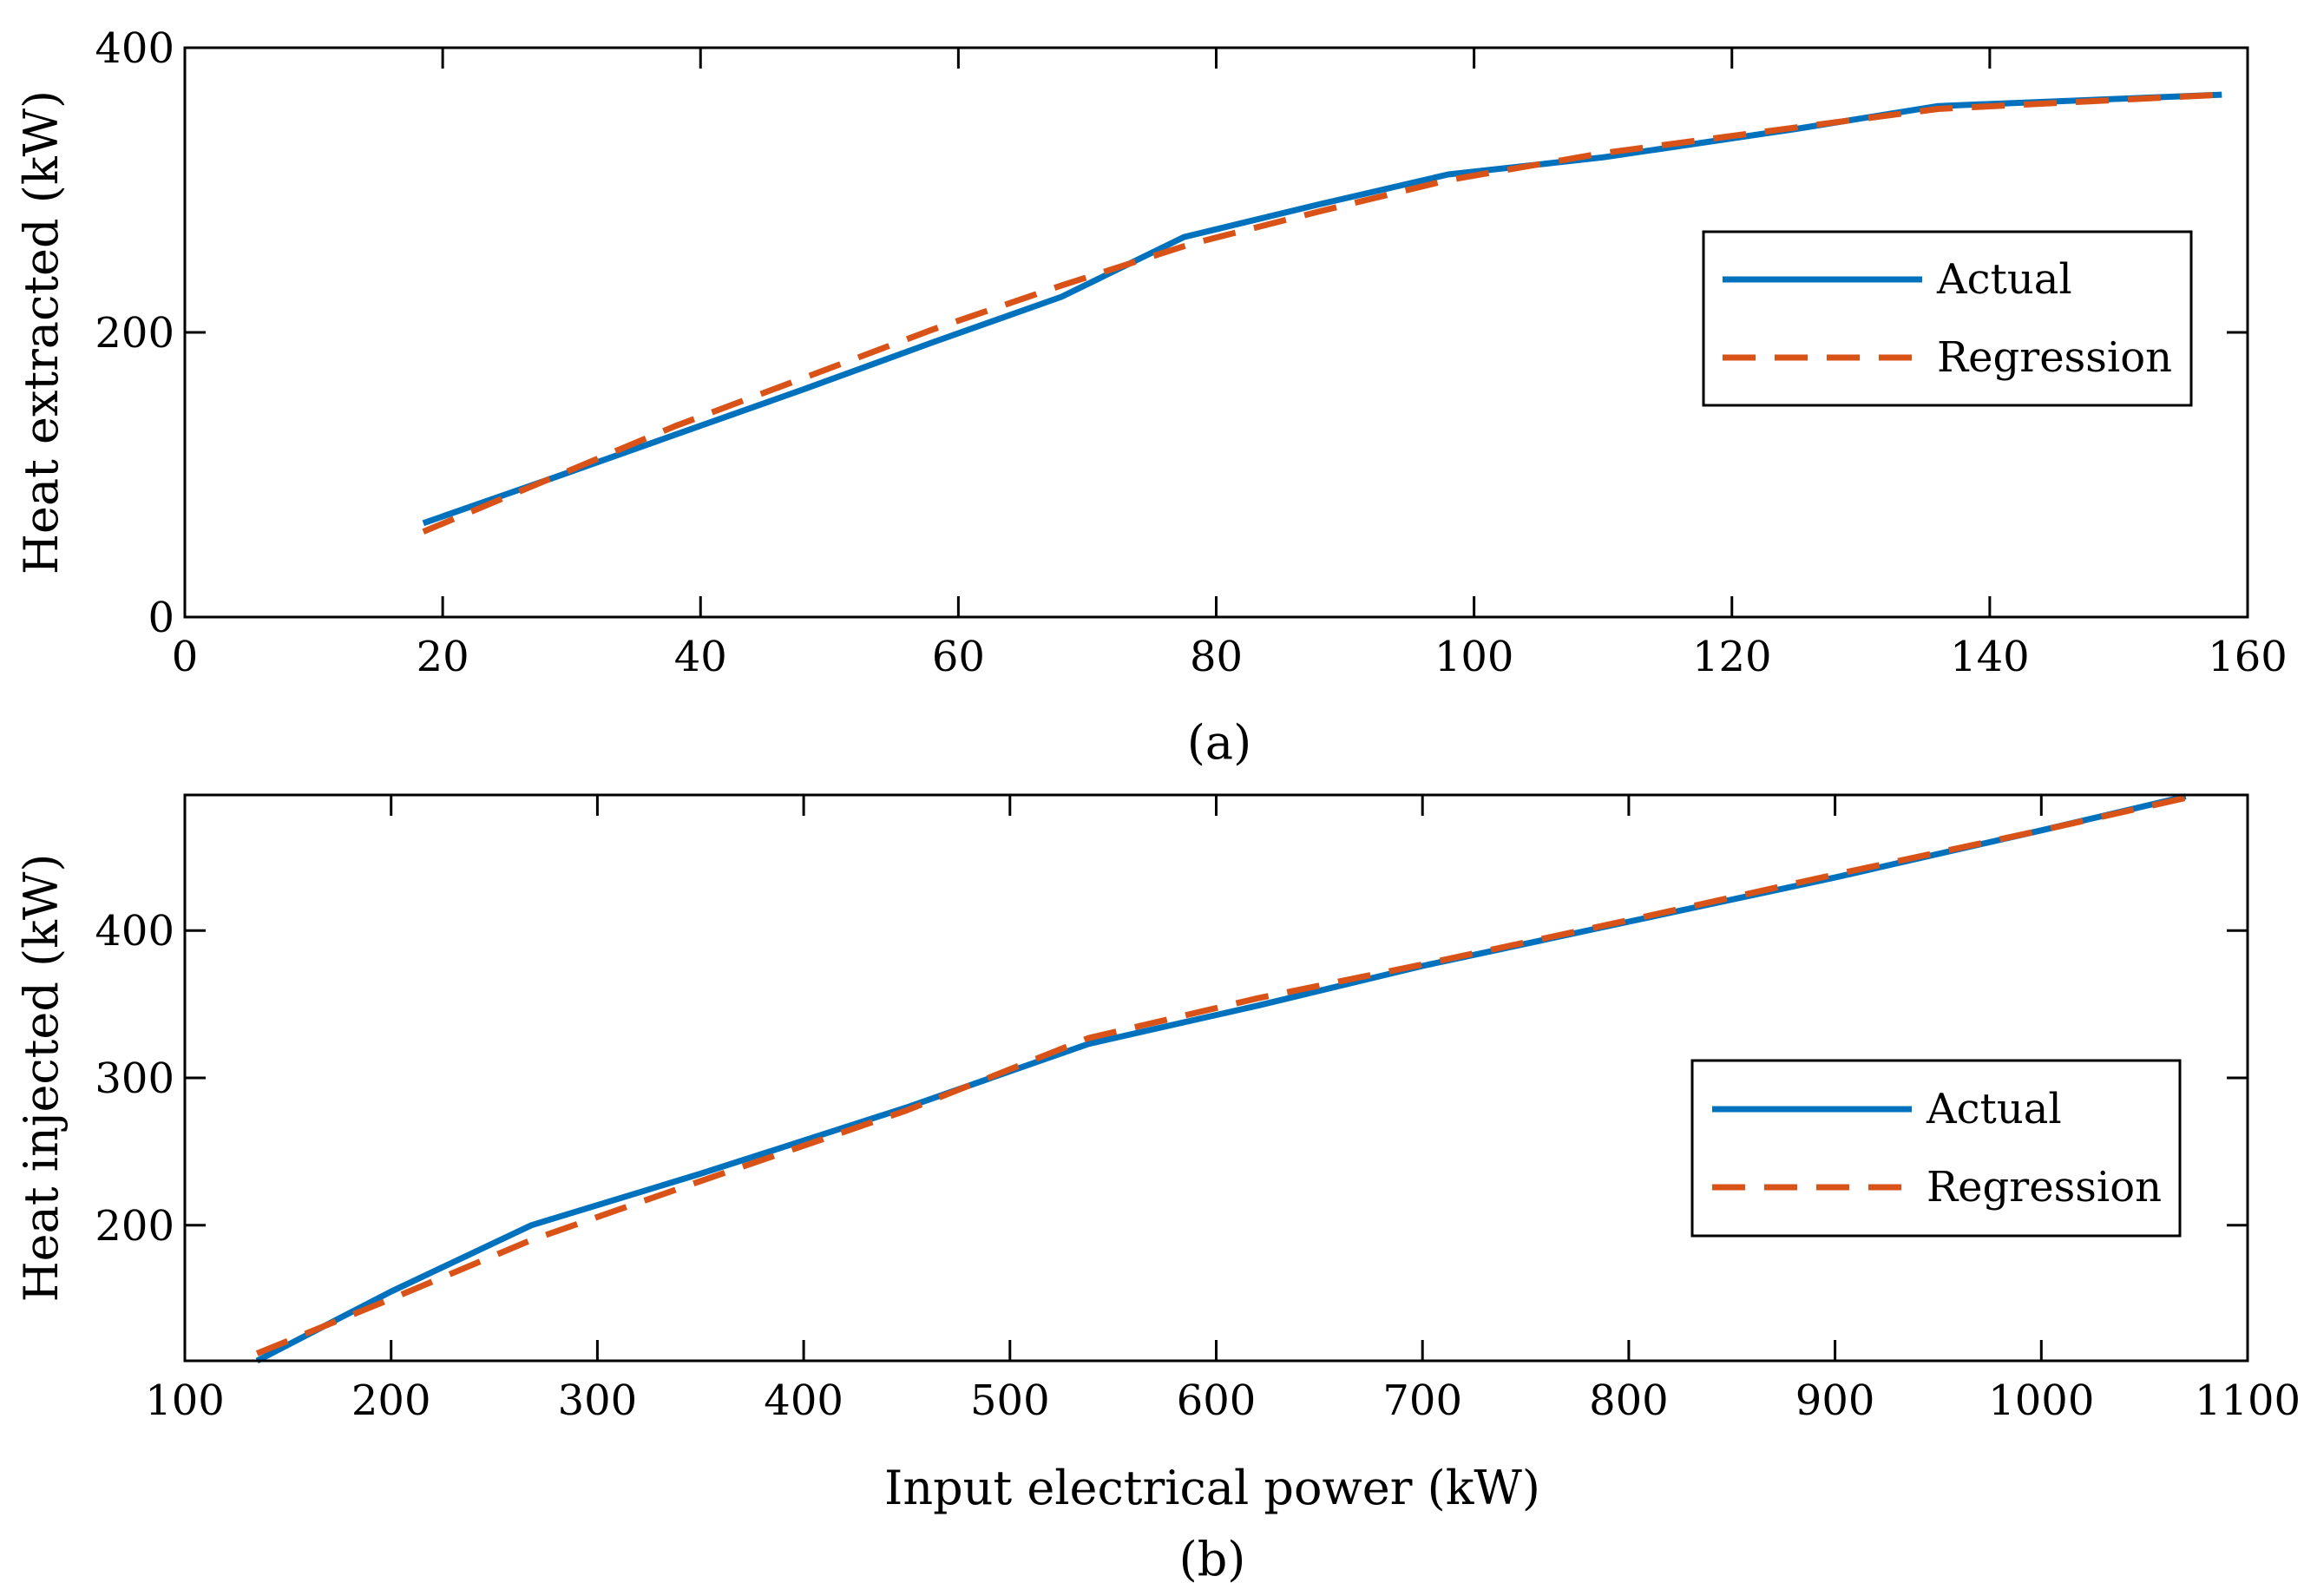 This screenshot has width=2304, height=1596. Describe the element at coordinates (134, 1078) in the screenshot. I see `panel-b-ytick-label-300: 300` at that location.